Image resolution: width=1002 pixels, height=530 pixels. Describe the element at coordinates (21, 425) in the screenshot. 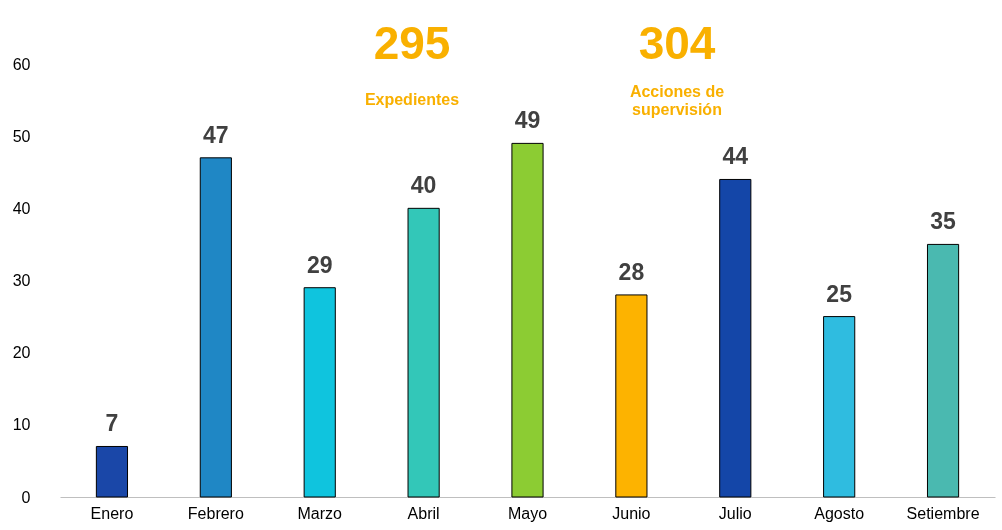

I see `y-tick-label: 10` at that location.